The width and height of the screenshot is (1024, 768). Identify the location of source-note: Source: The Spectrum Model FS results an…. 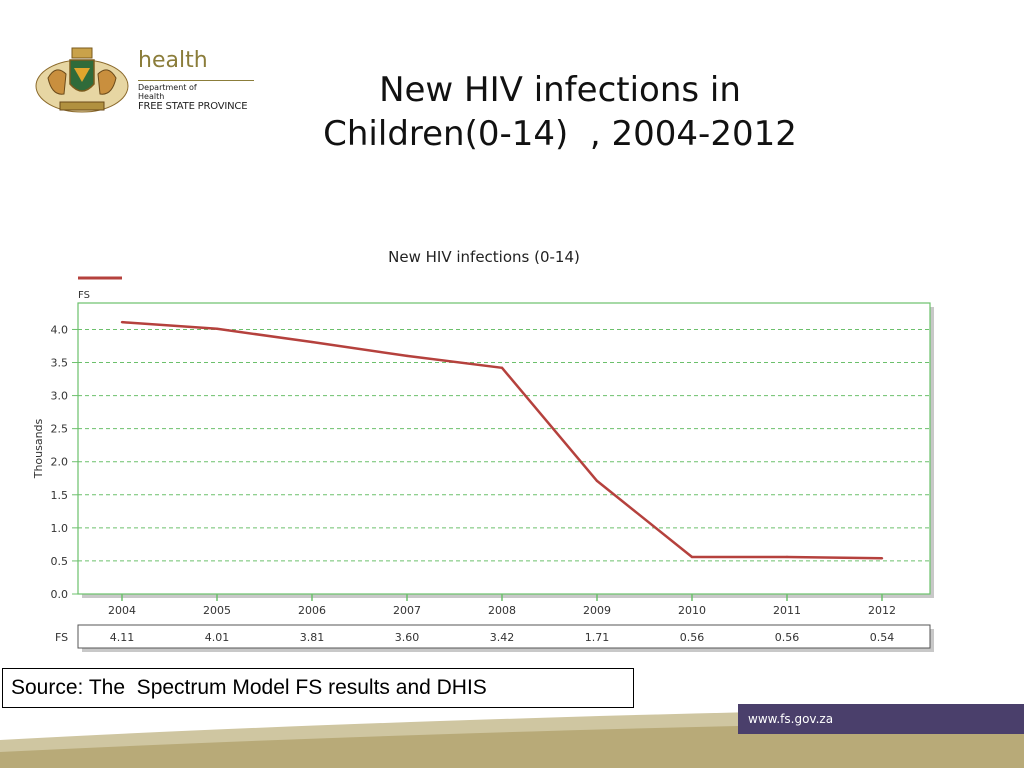
(318, 688).